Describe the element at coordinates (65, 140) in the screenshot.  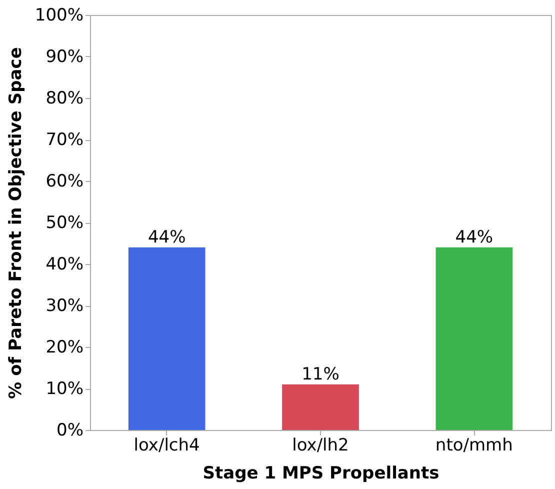
I see `y-tick-label: 70%` at that location.